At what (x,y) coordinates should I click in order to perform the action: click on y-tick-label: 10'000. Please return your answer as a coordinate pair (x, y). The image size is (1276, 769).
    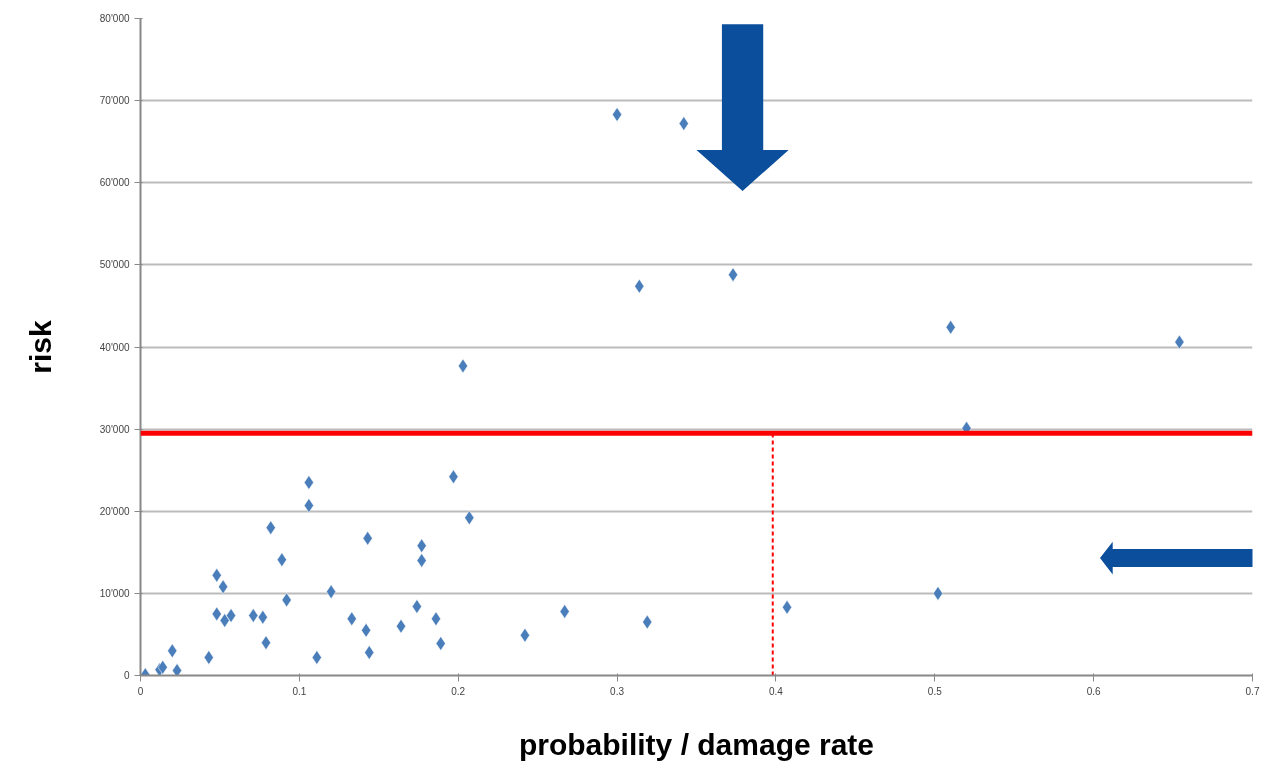
    Looking at the image, I should click on (114, 593).